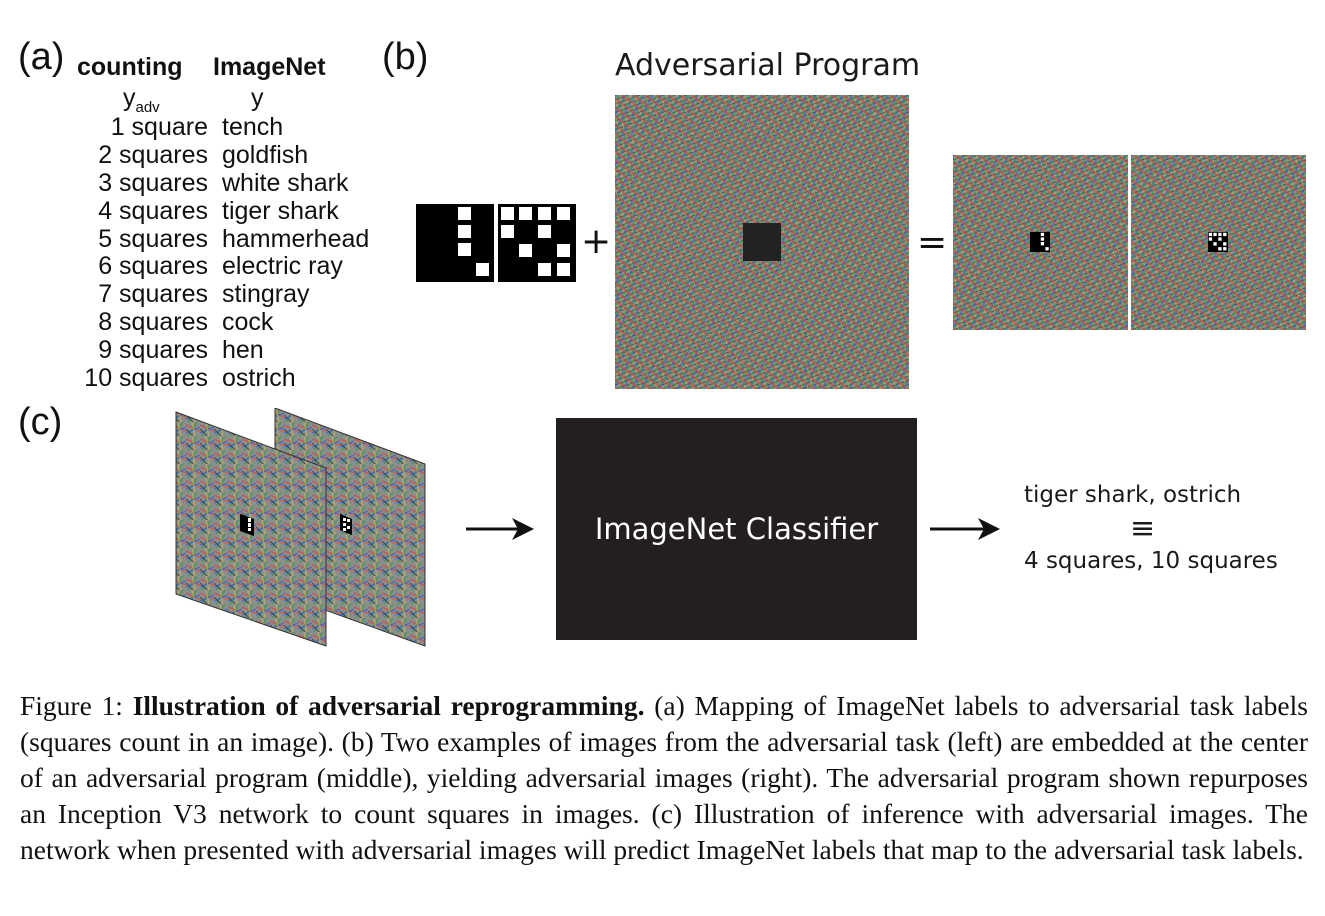 This screenshot has height=916, width=1325. I want to click on classifier-label: ImageNet Classifier, so click(736, 529).